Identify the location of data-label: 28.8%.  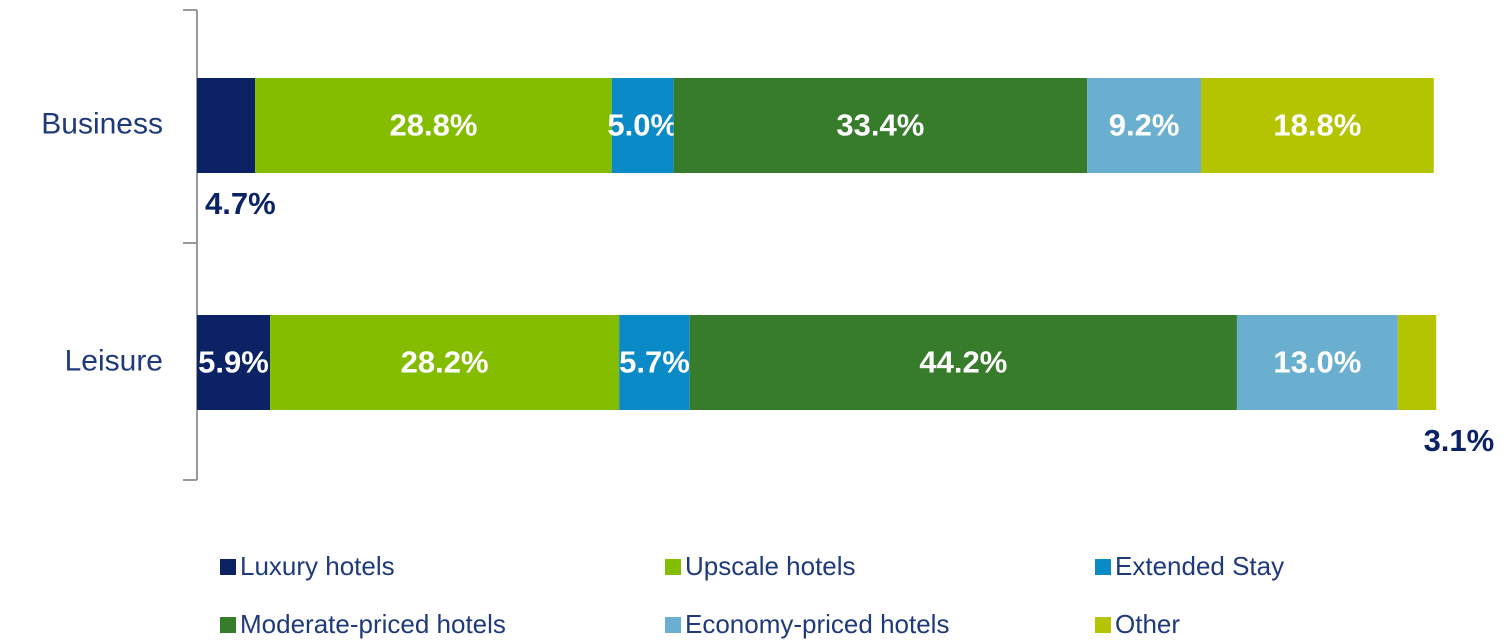
(434, 125).